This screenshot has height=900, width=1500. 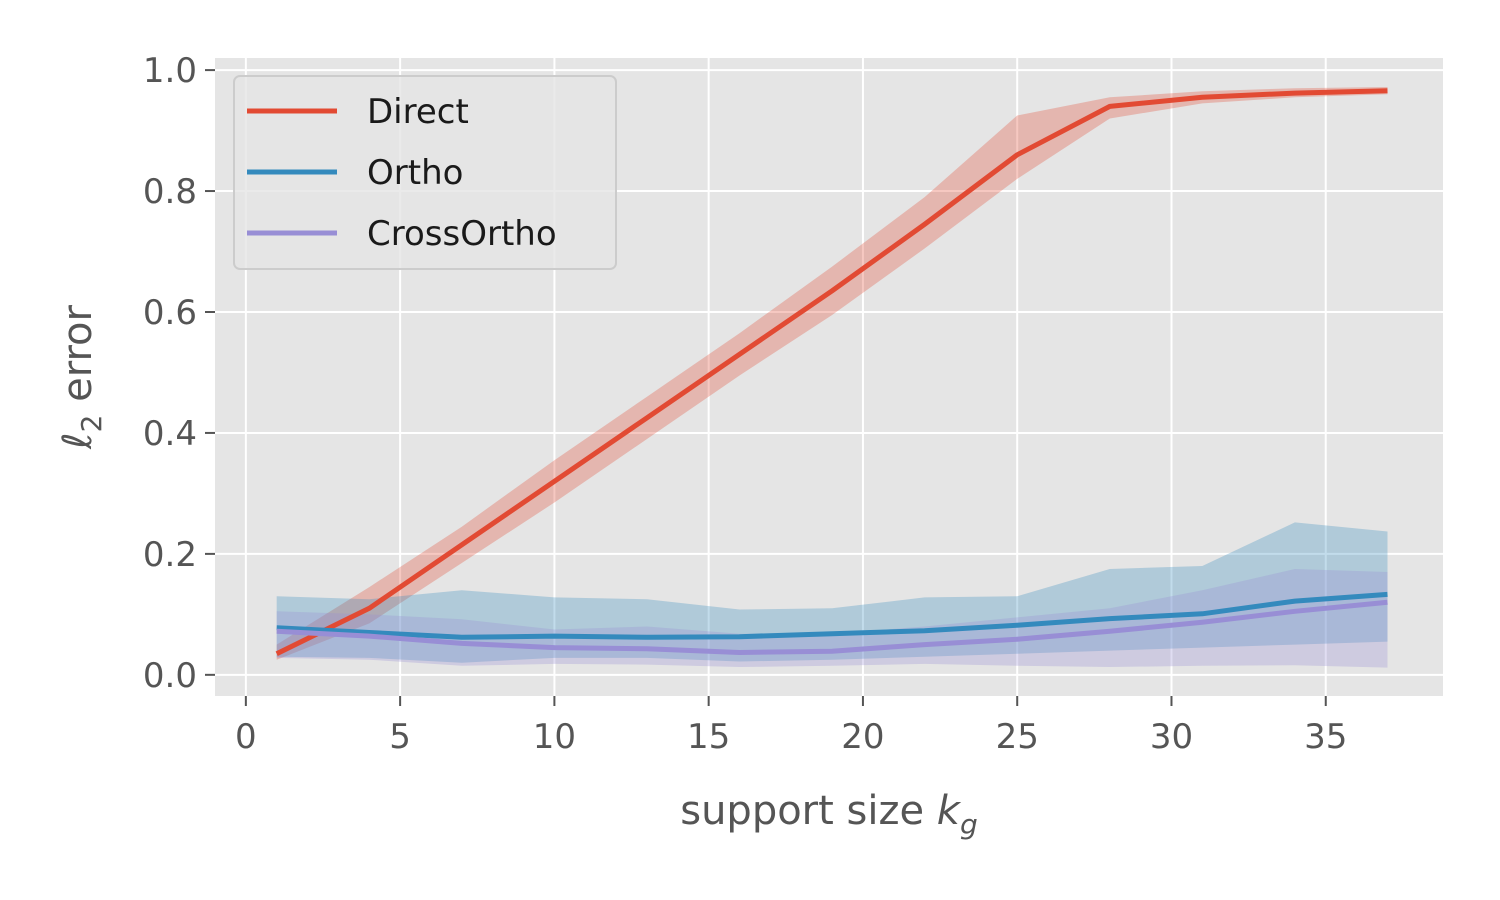 I want to click on legend-box, so click(x=425, y=172).